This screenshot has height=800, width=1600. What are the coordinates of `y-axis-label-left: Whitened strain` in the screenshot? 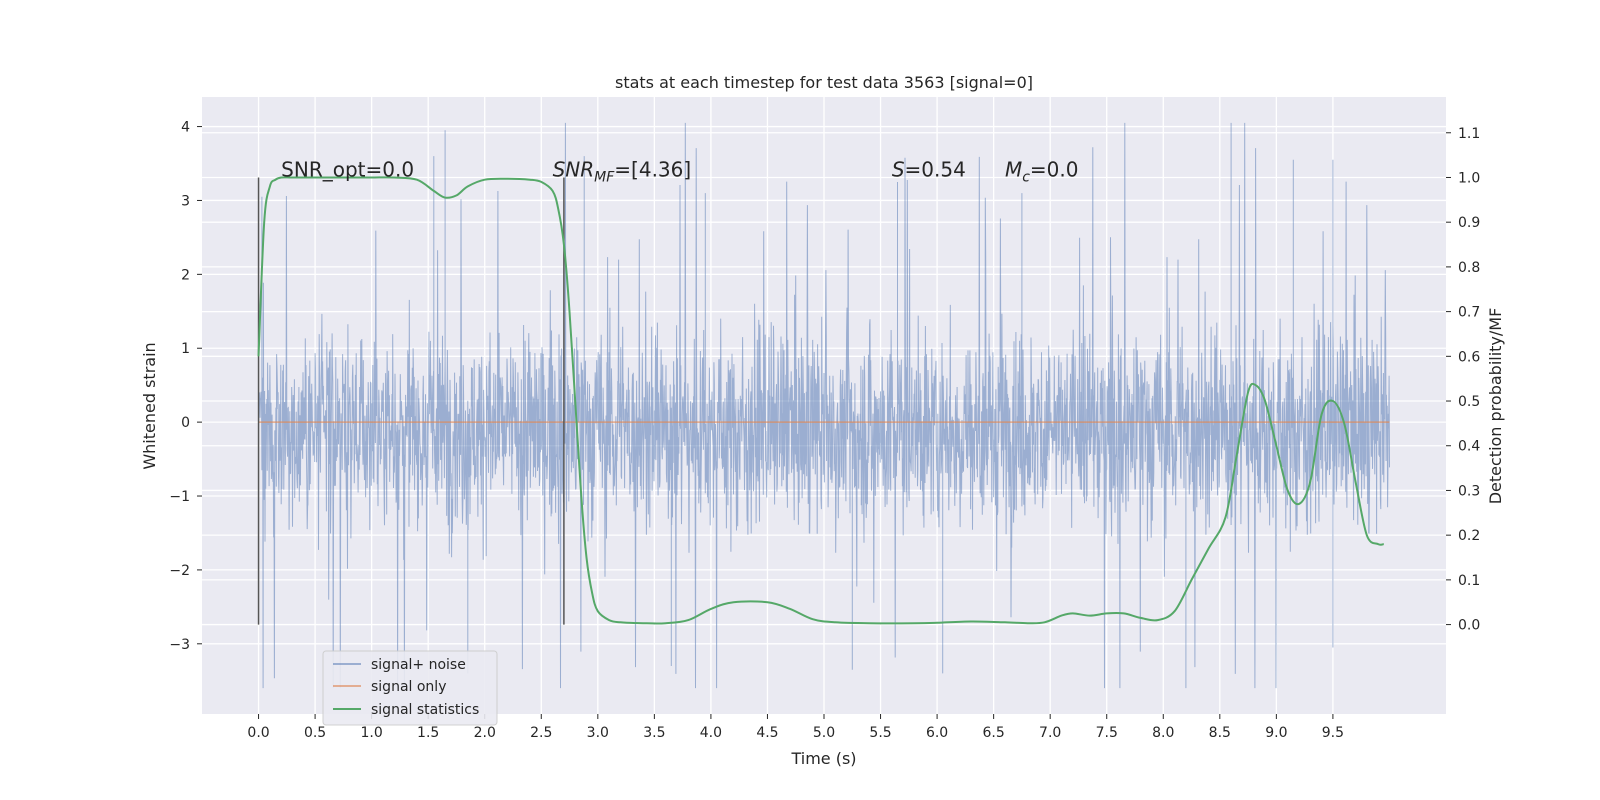 It's located at (149, 405).